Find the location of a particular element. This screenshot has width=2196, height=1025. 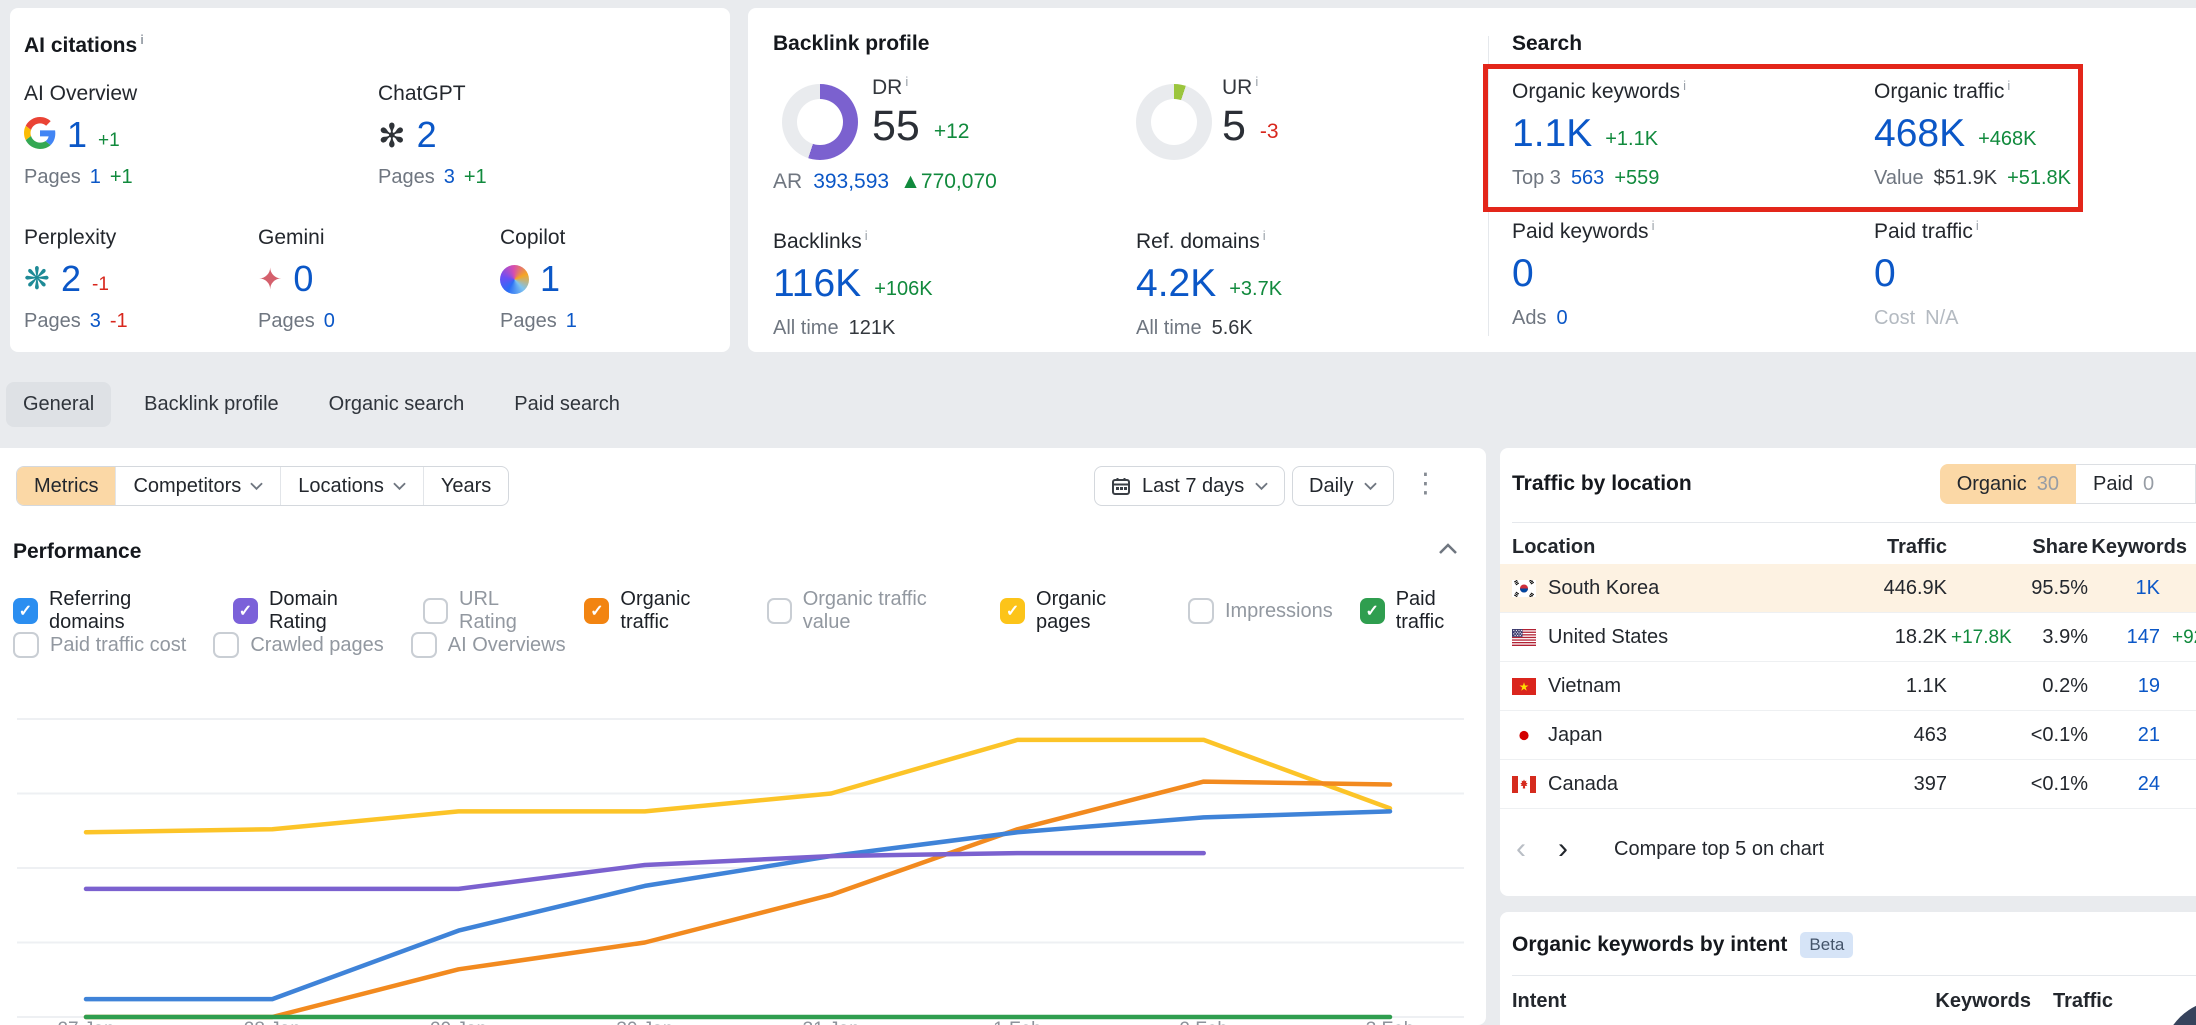

top3-value: 563 is located at coordinates (1587, 178).